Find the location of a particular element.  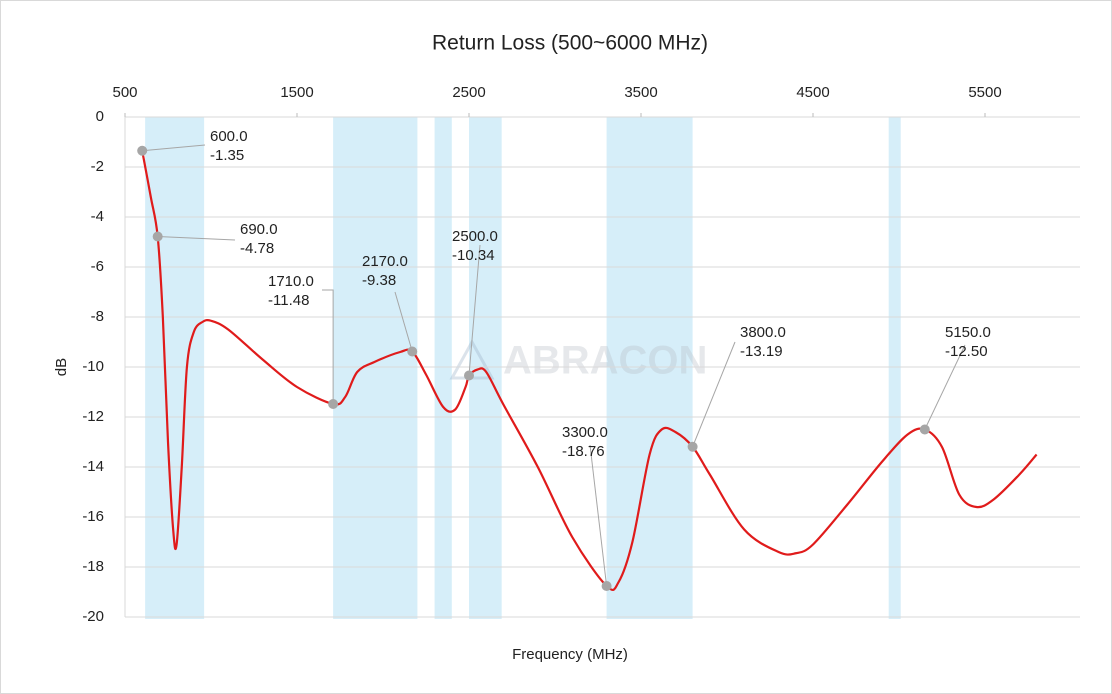

annotation-x-label: 2500.0 is located at coordinates (475, 236).